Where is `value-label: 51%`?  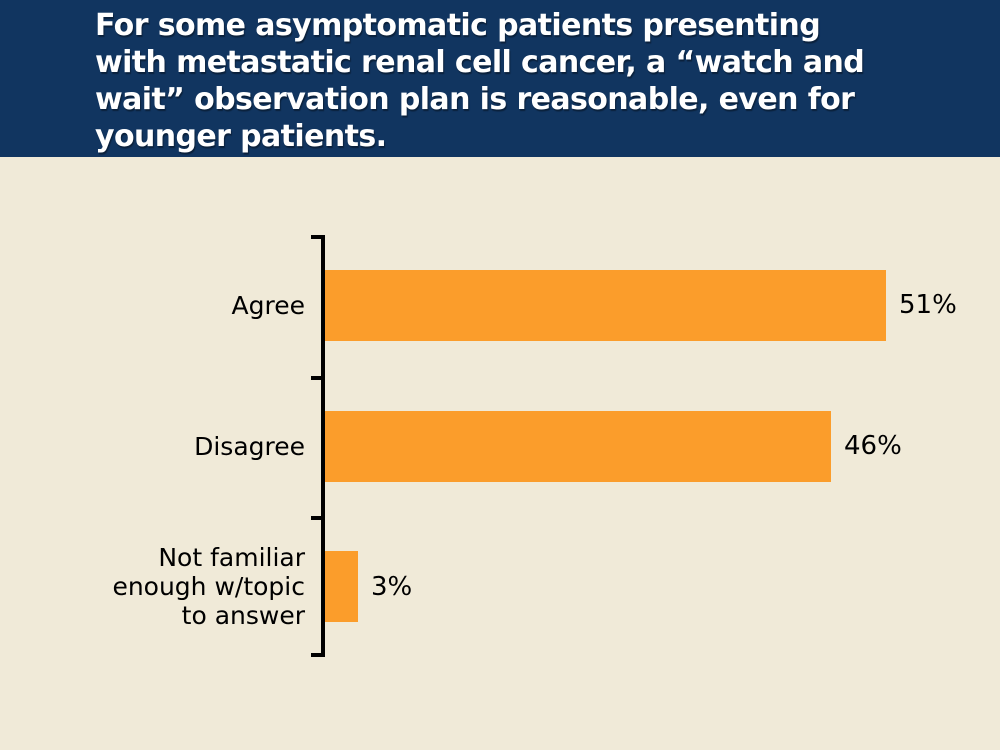 value-label: 51% is located at coordinates (928, 305).